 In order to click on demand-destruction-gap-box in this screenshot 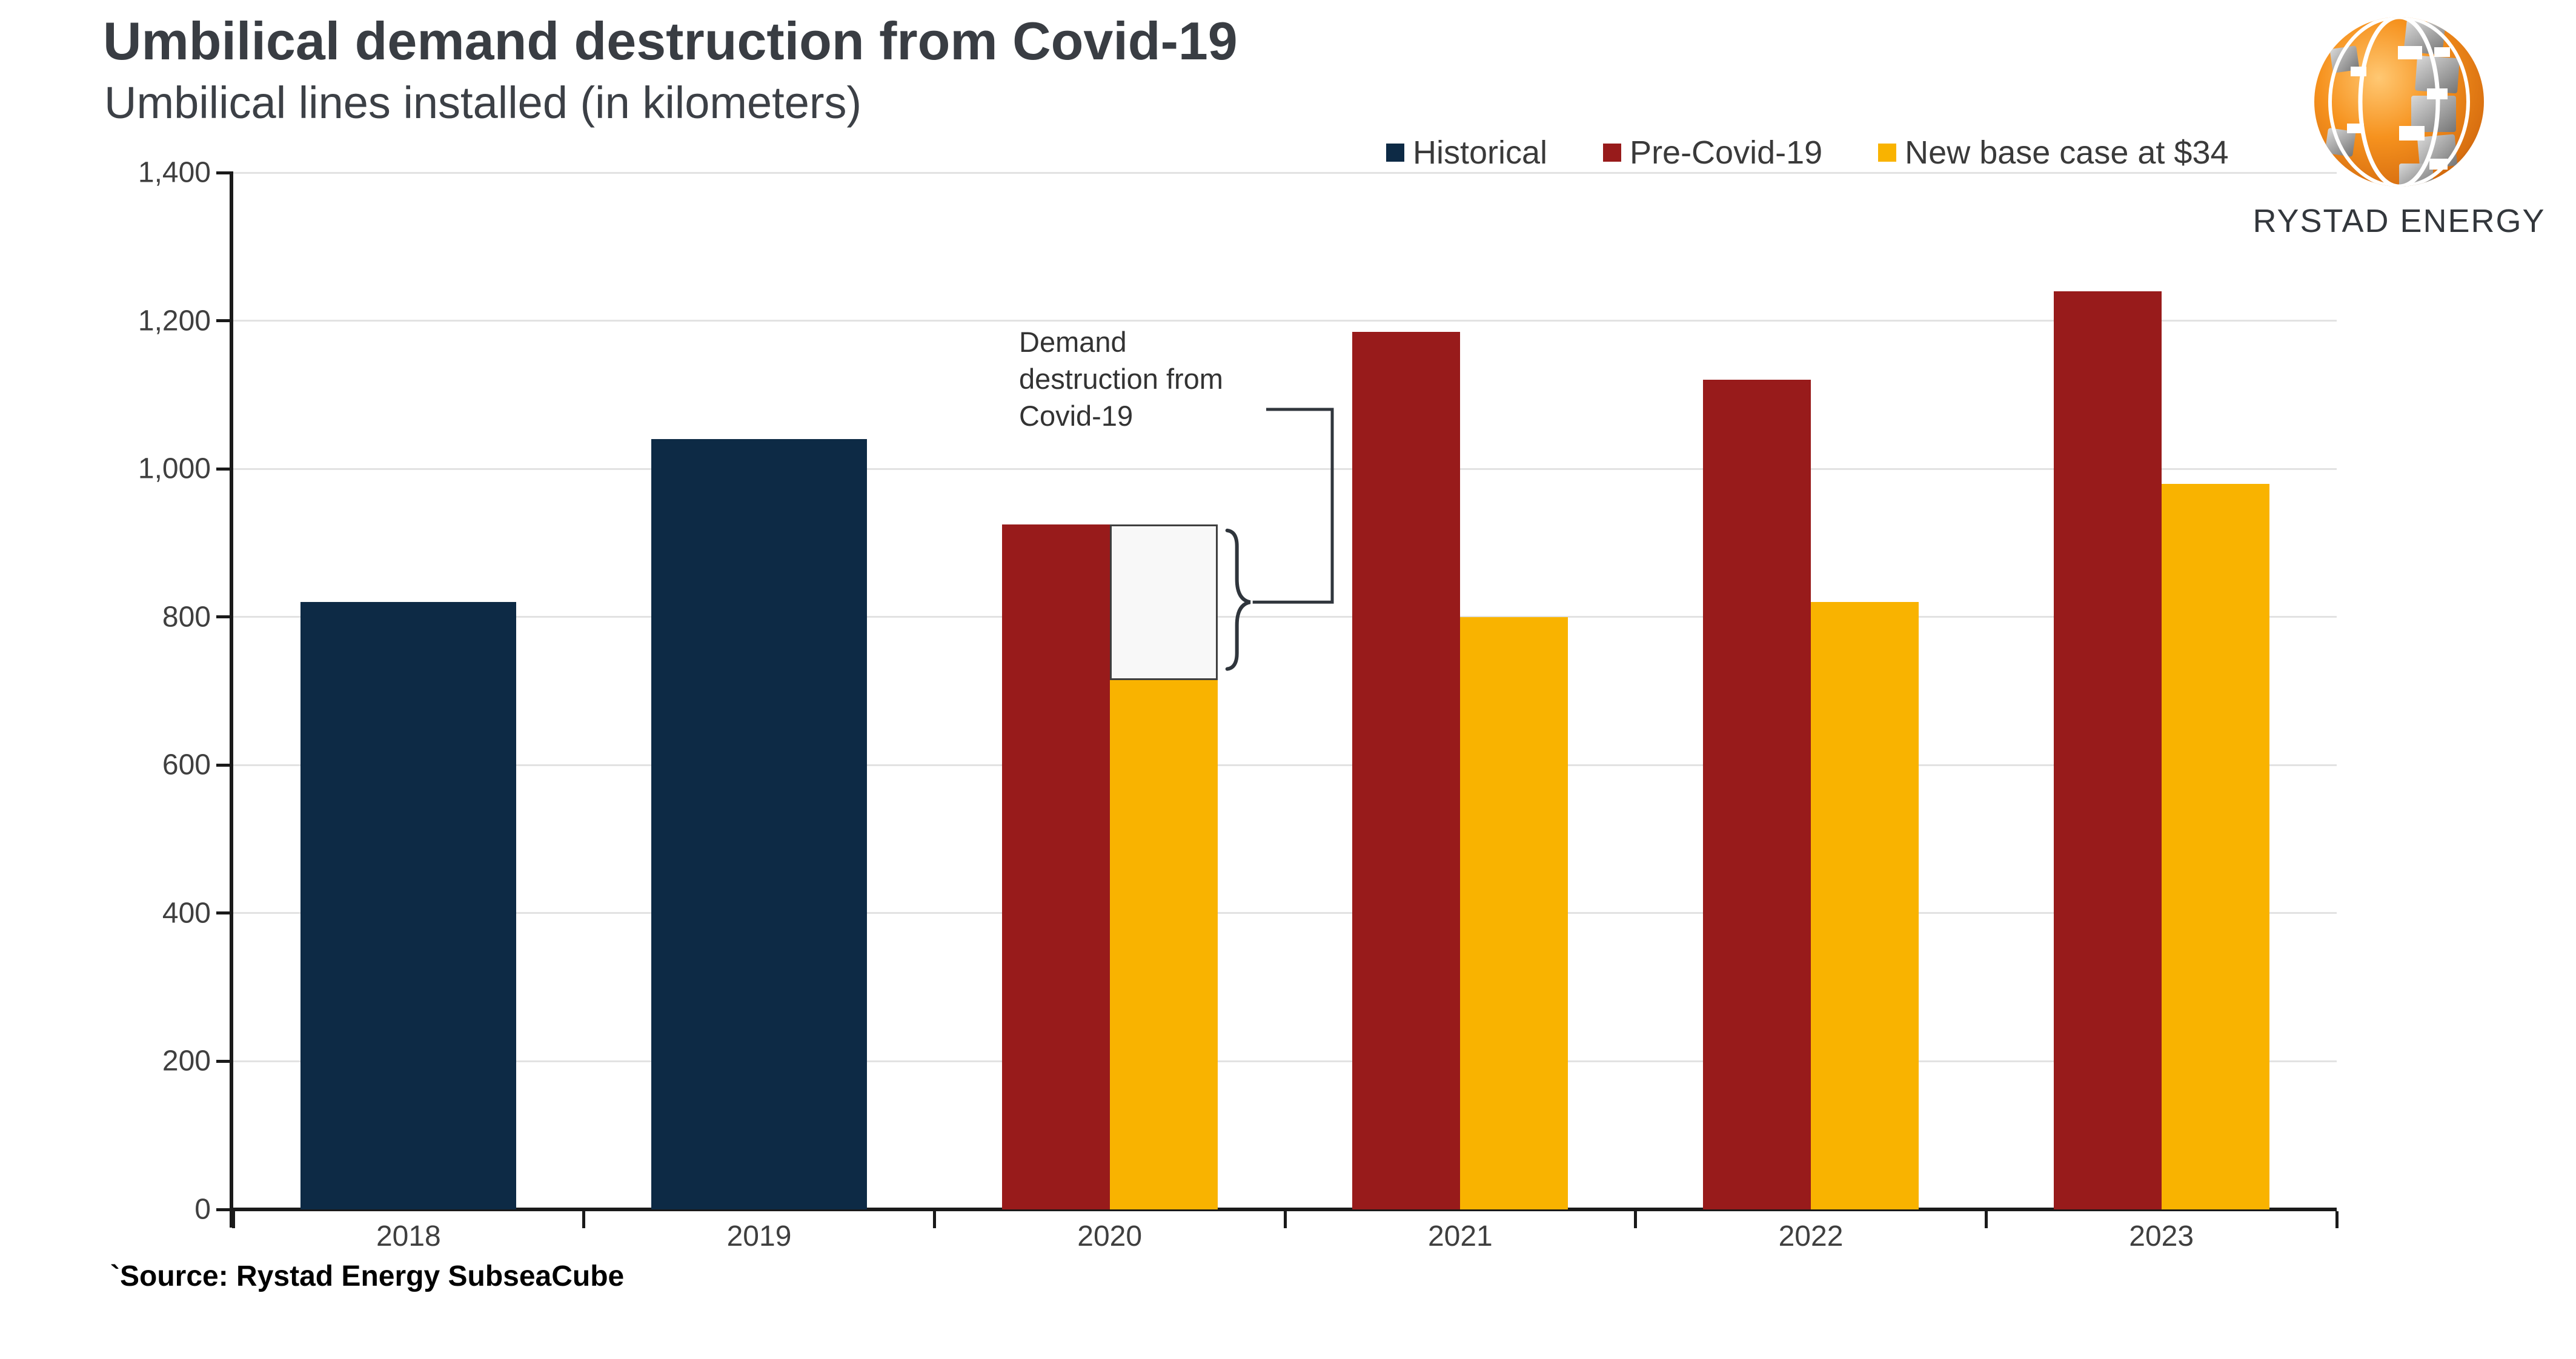, I will do `click(1163, 602)`.